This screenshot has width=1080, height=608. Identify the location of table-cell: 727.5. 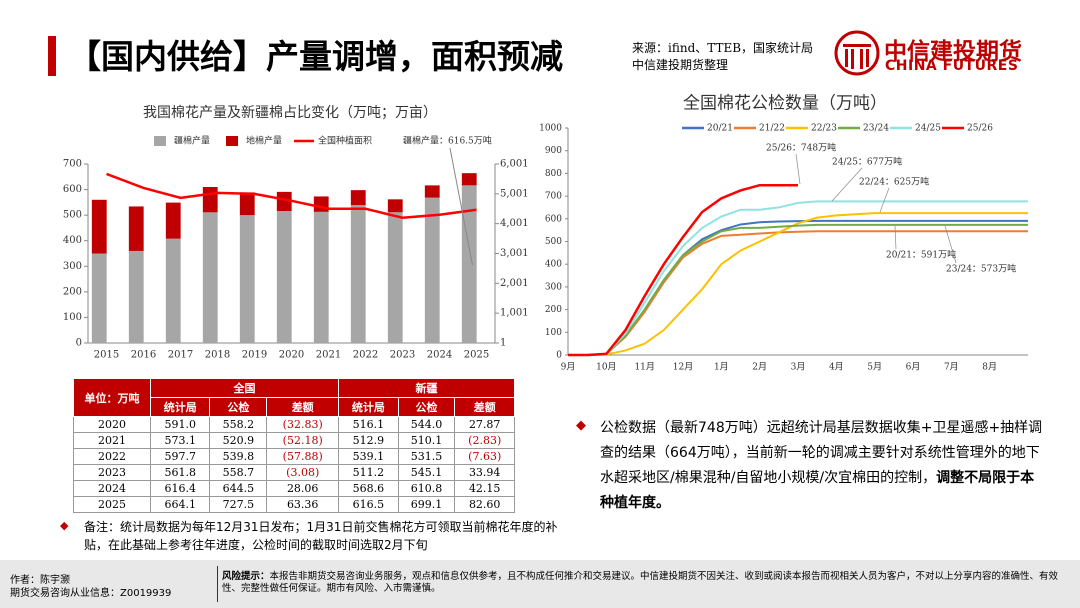
(238, 504).